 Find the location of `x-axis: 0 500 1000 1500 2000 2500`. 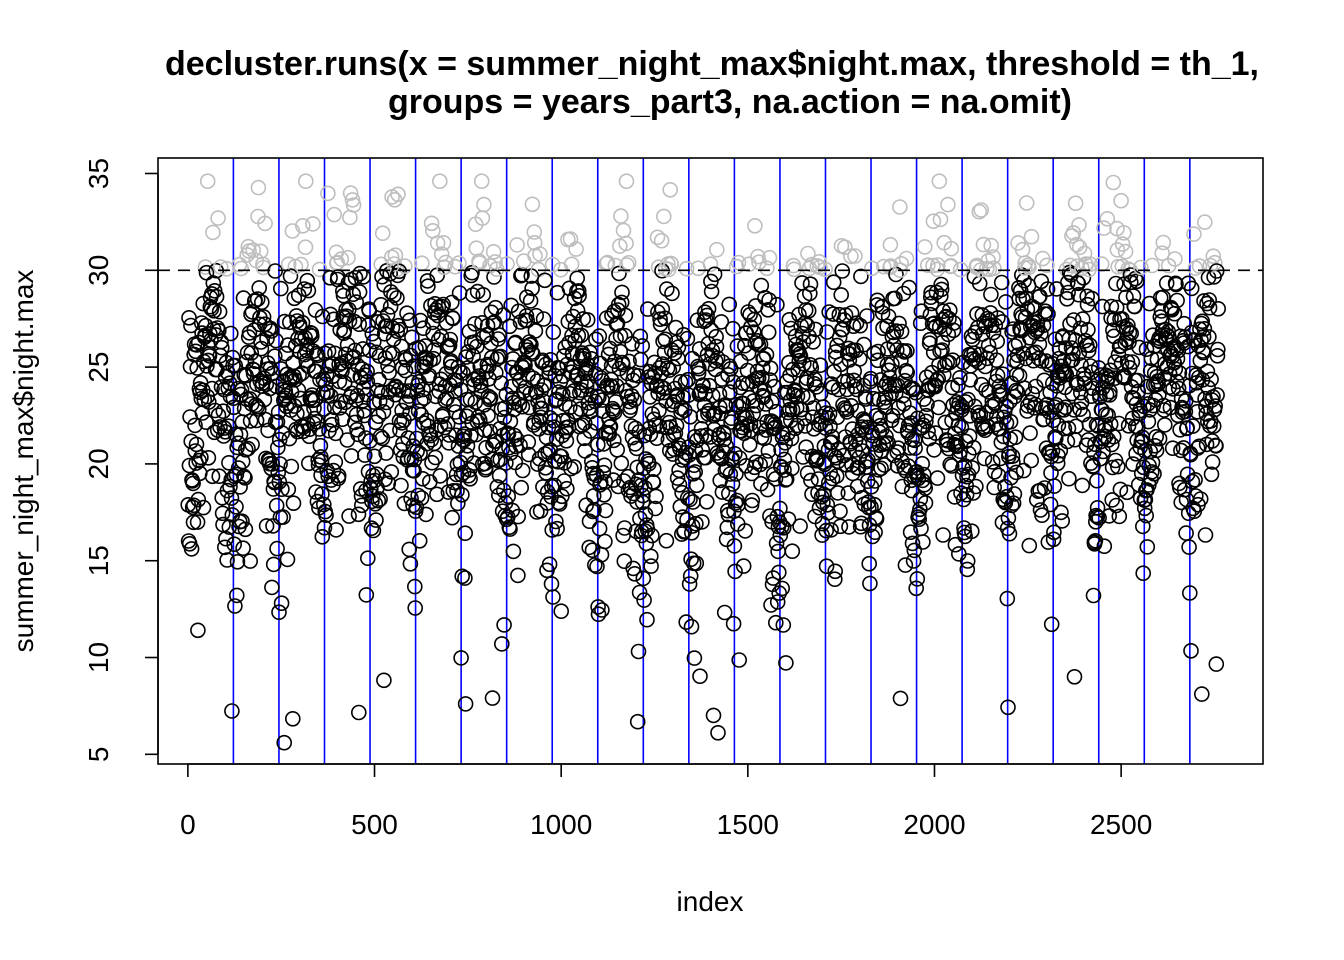

x-axis: 0 500 1000 1500 2000 2500 is located at coordinates (666, 801).